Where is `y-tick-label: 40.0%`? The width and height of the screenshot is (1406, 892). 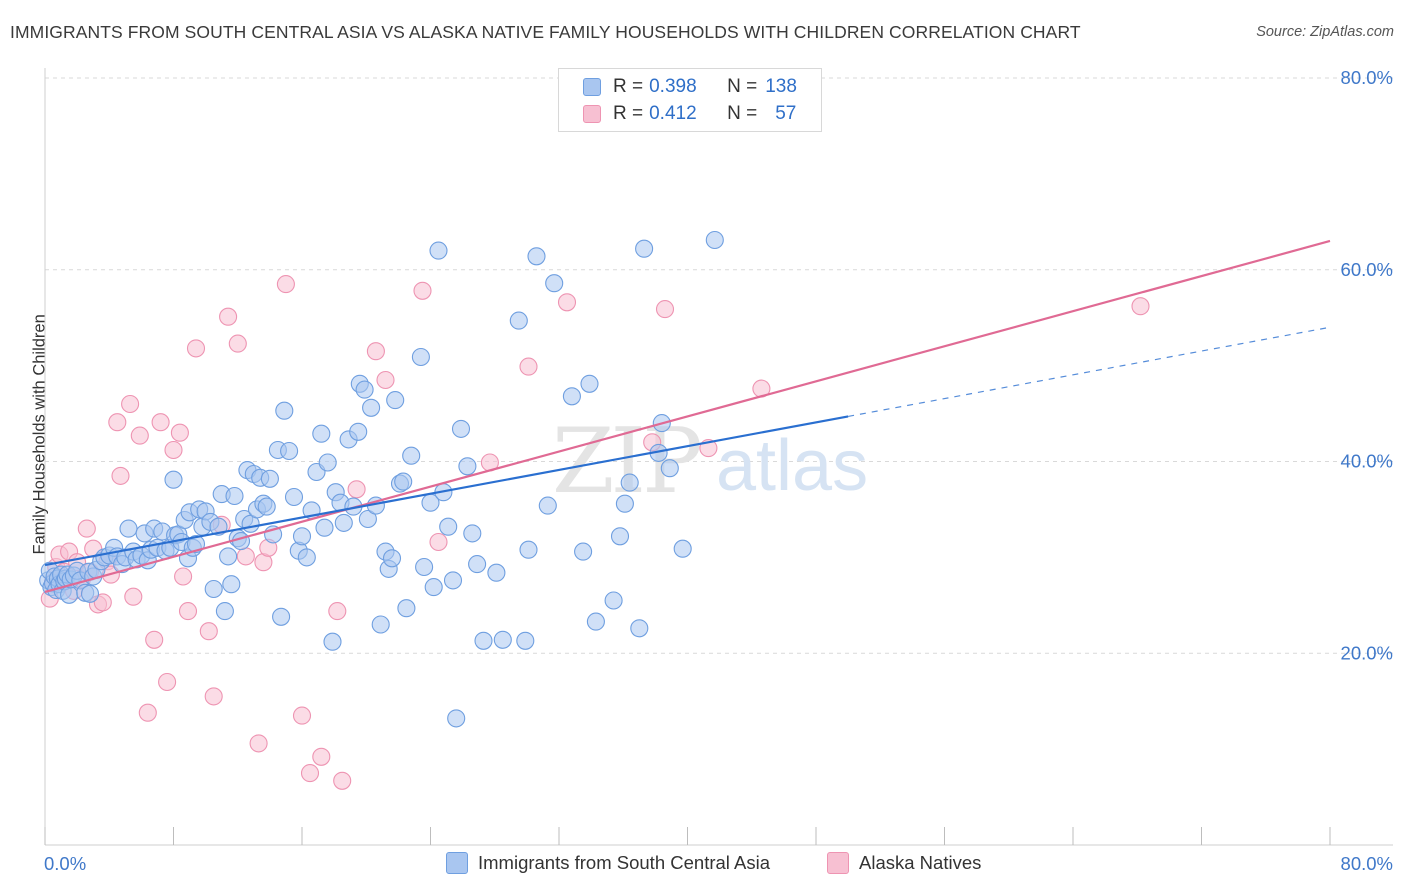
y-tick-label: 40.0% is located at coordinates (1367, 461).